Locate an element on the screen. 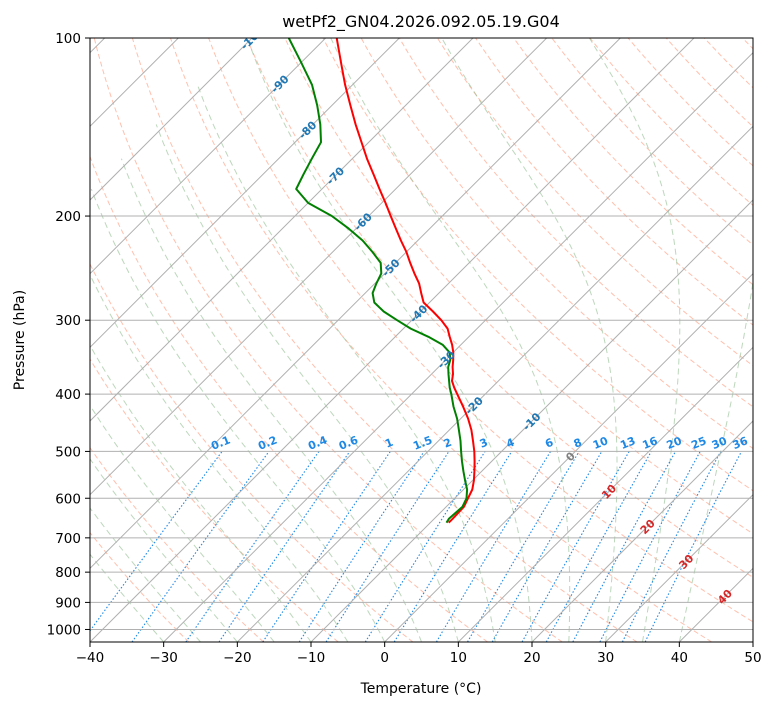  y-tick-label: 300 is located at coordinates (68, 321).